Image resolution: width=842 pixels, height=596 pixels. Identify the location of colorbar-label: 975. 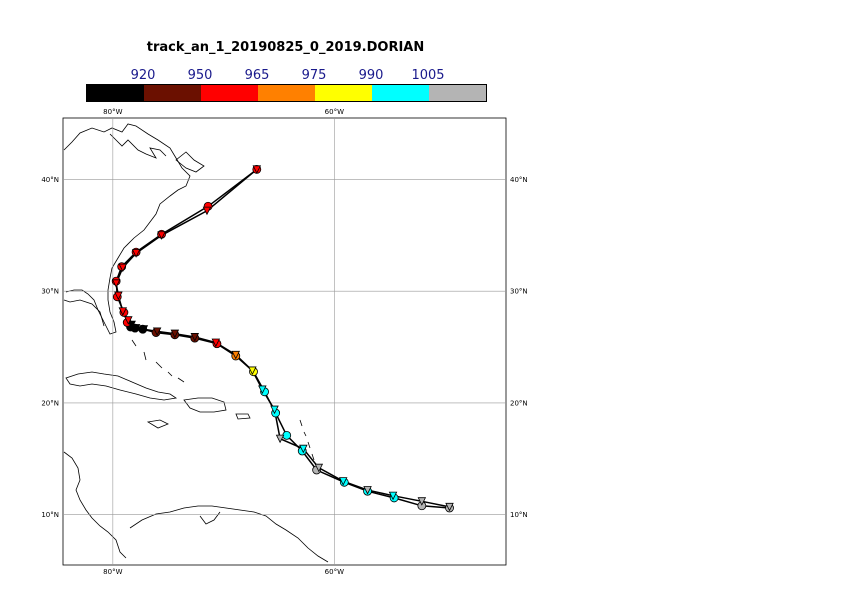
(314, 75).